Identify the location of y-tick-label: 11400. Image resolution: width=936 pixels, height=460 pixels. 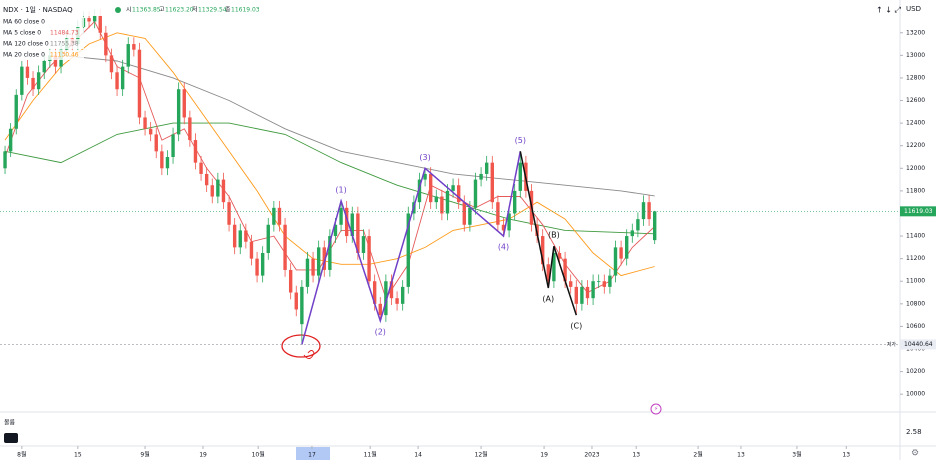
(915, 236).